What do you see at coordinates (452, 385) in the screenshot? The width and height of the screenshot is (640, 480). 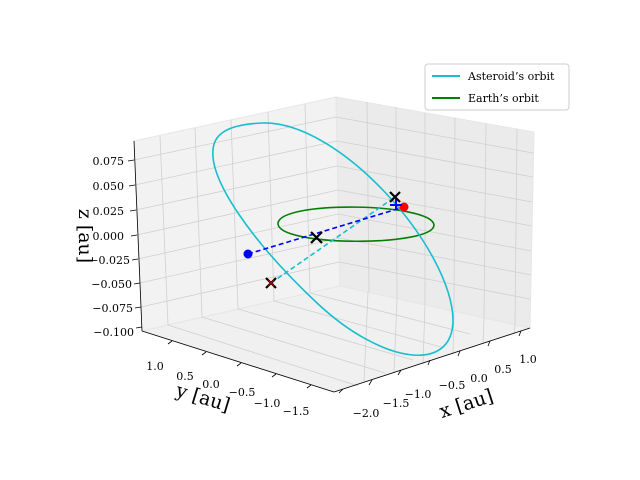 I see `x-tick-label: −0.5` at bounding box center [452, 385].